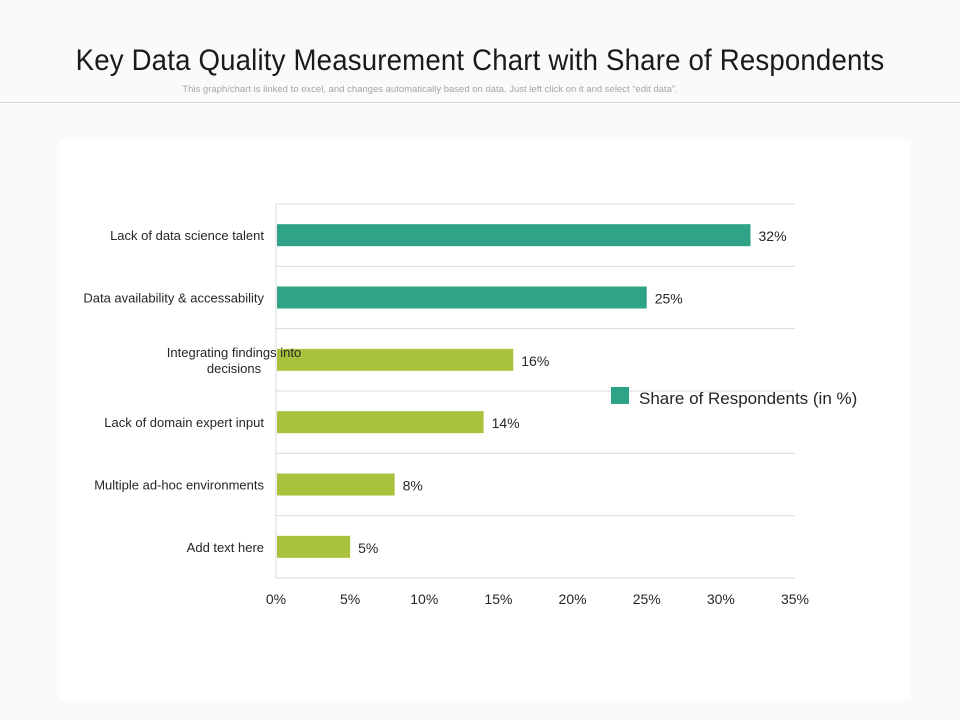  I want to click on category-label: Add text here, so click(225, 547).